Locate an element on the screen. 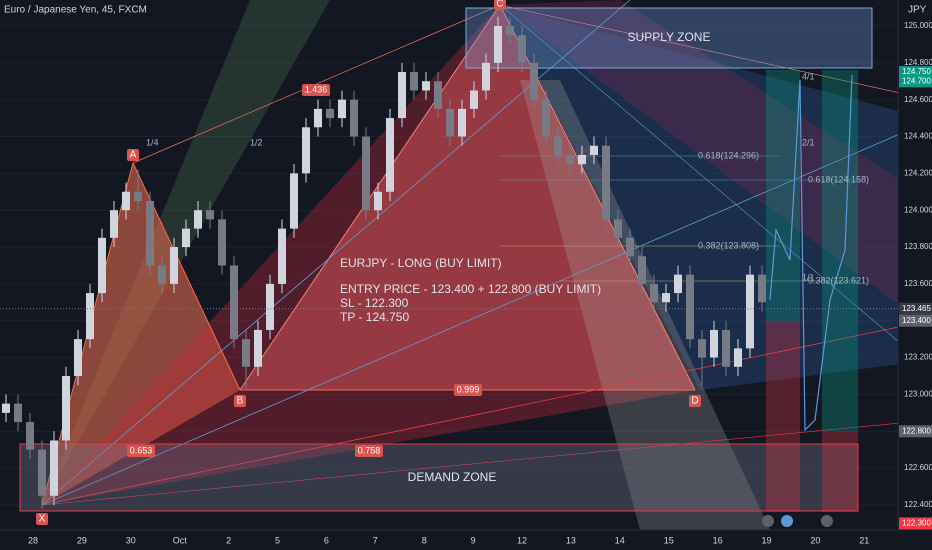  x-tick-label: 20 is located at coordinates (815, 540).